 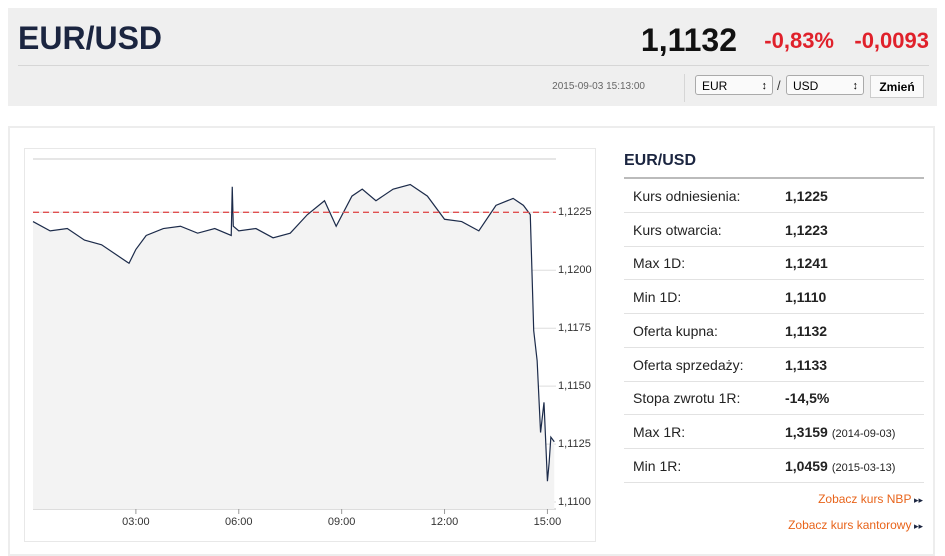 What do you see at coordinates (806, 229) in the screenshot?
I see `row-value: 1,1223` at bounding box center [806, 229].